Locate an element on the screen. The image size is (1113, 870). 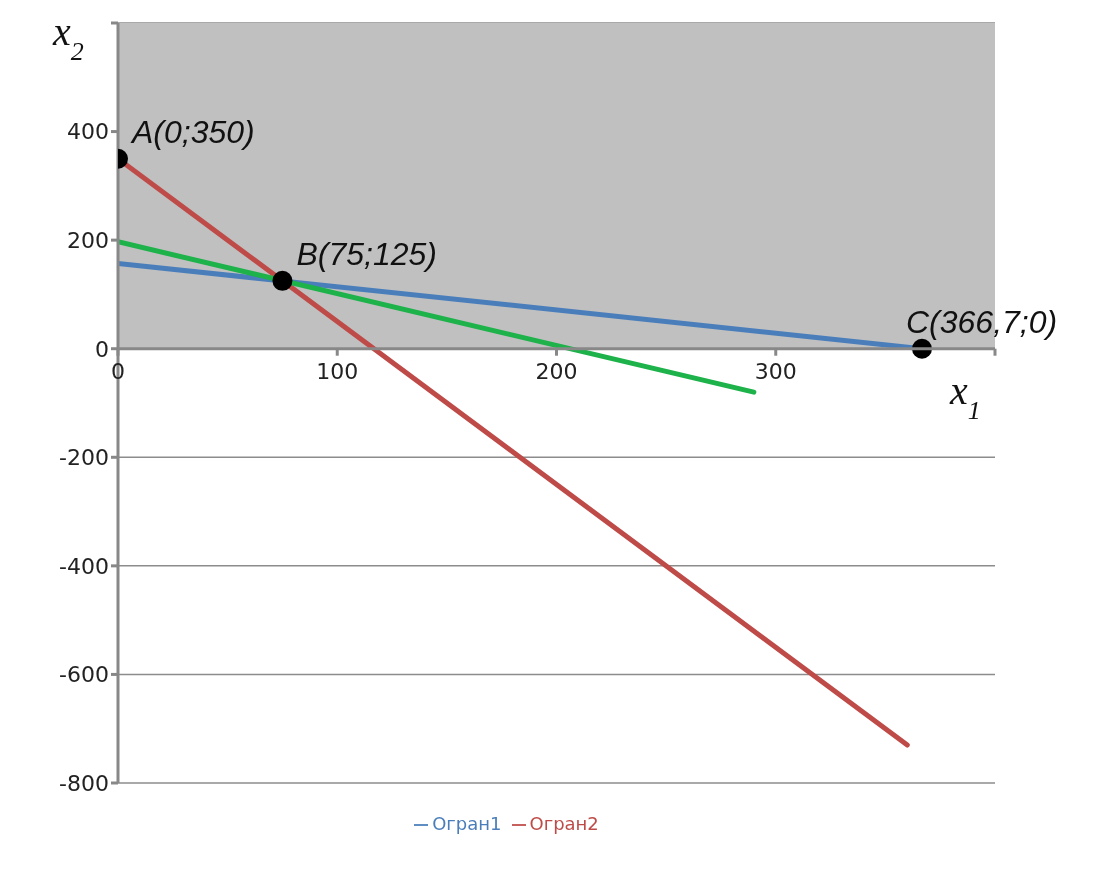
y-tick-label: 0 is located at coordinates (102, 349).